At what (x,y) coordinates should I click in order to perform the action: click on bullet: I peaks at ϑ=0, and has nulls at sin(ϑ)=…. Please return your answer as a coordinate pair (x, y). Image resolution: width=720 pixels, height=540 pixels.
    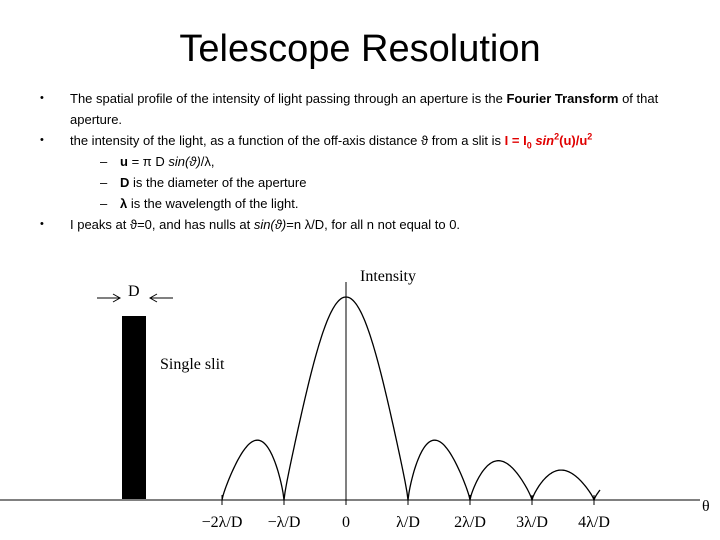
    Looking at the image, I should click on (355, 224).